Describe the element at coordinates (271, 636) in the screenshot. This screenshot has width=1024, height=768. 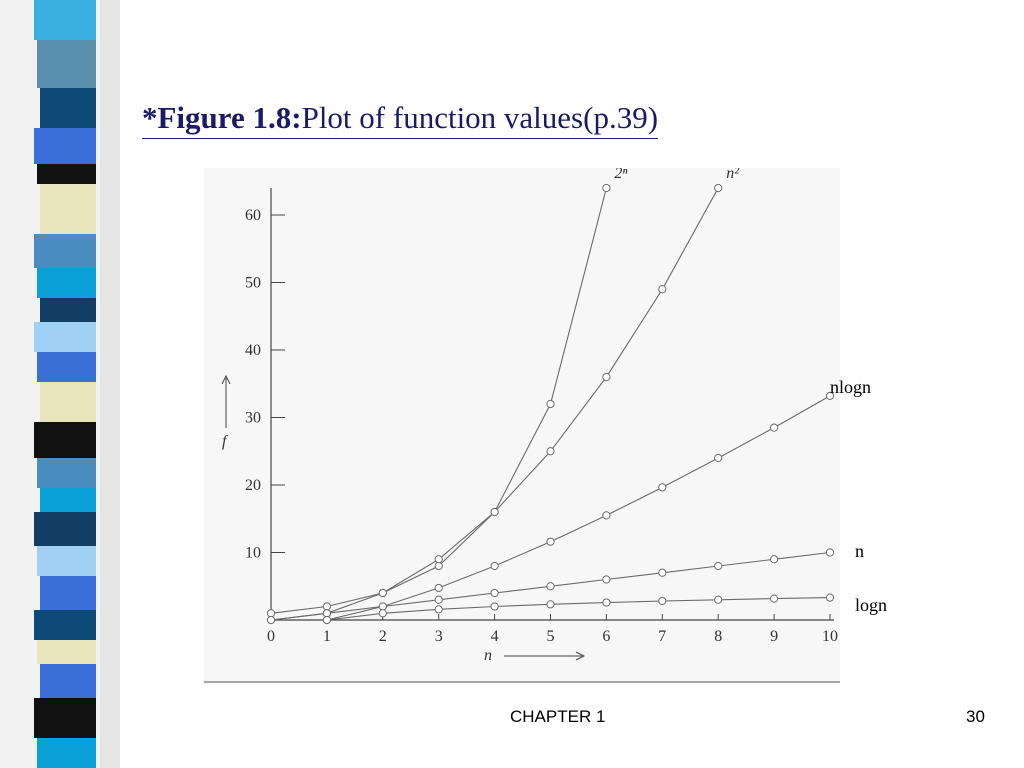
I see `x-tick-label: 0` at that location.